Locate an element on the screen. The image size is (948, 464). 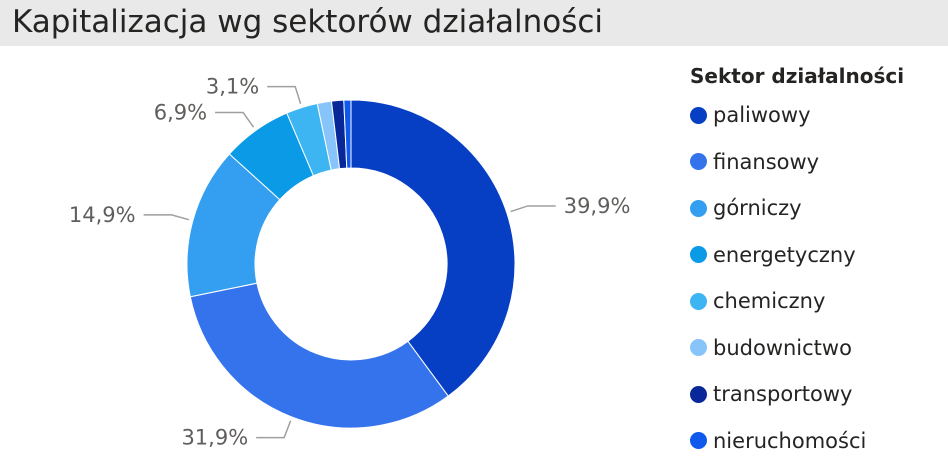
data-label: 14,9% is located at coordinates (102, 215).